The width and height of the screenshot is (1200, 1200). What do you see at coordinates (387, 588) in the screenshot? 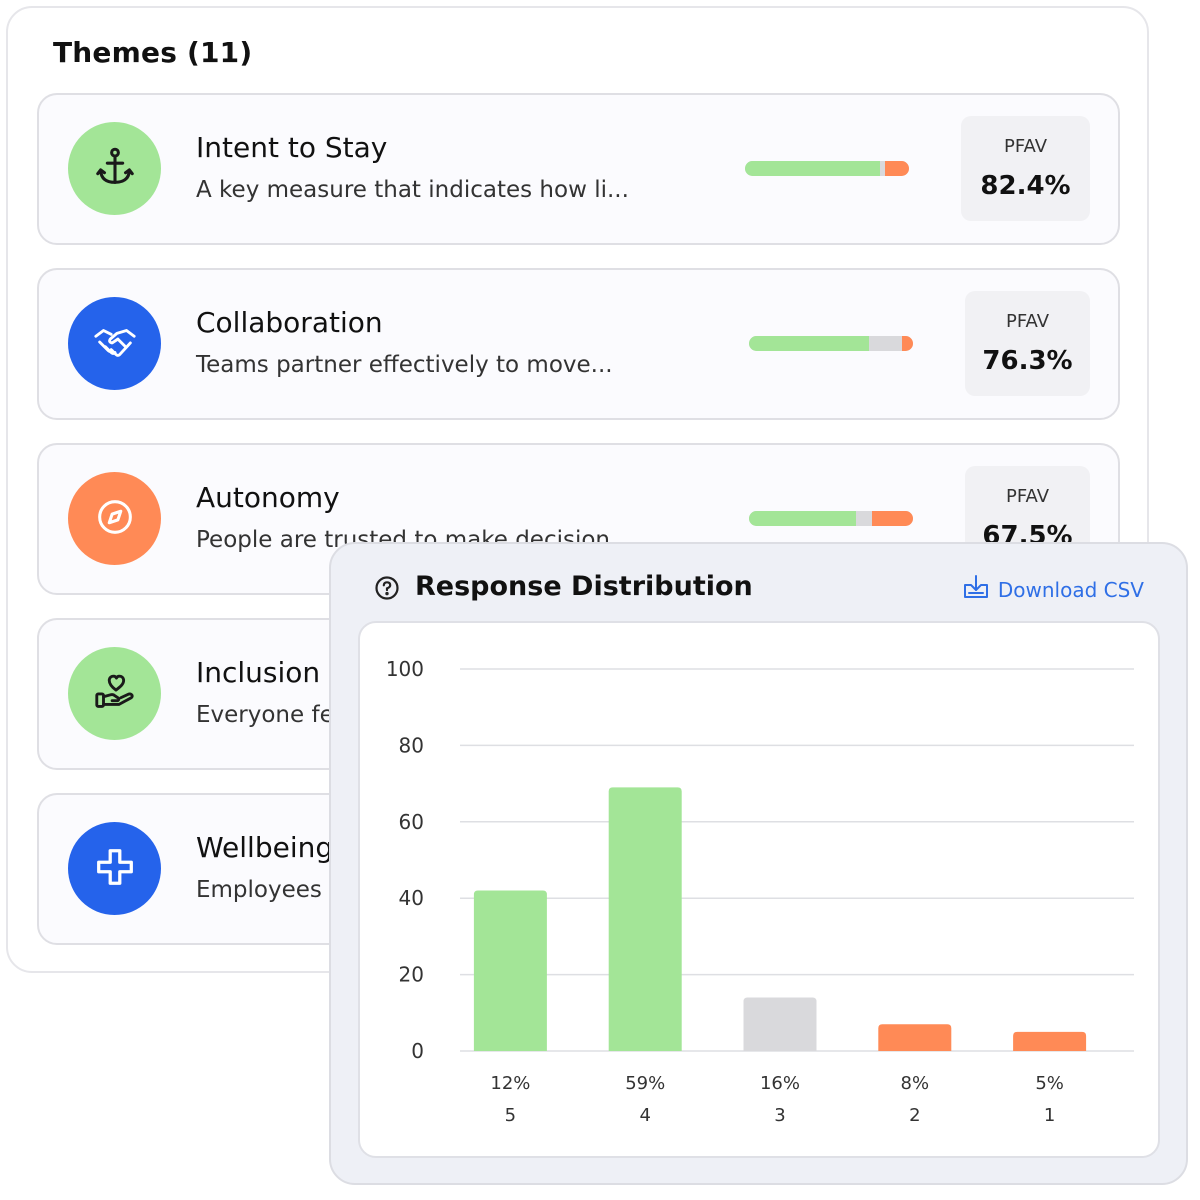
I see `question-circle-icon` at bounding box center [387, 588].